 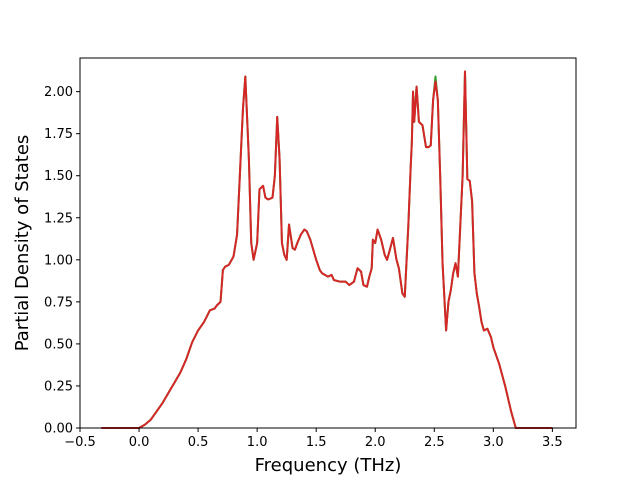 What do you see at coordinates (80, 442) in the screenshot?
I see `x-tick-label: −0.5` at bounding box center [80, 442].